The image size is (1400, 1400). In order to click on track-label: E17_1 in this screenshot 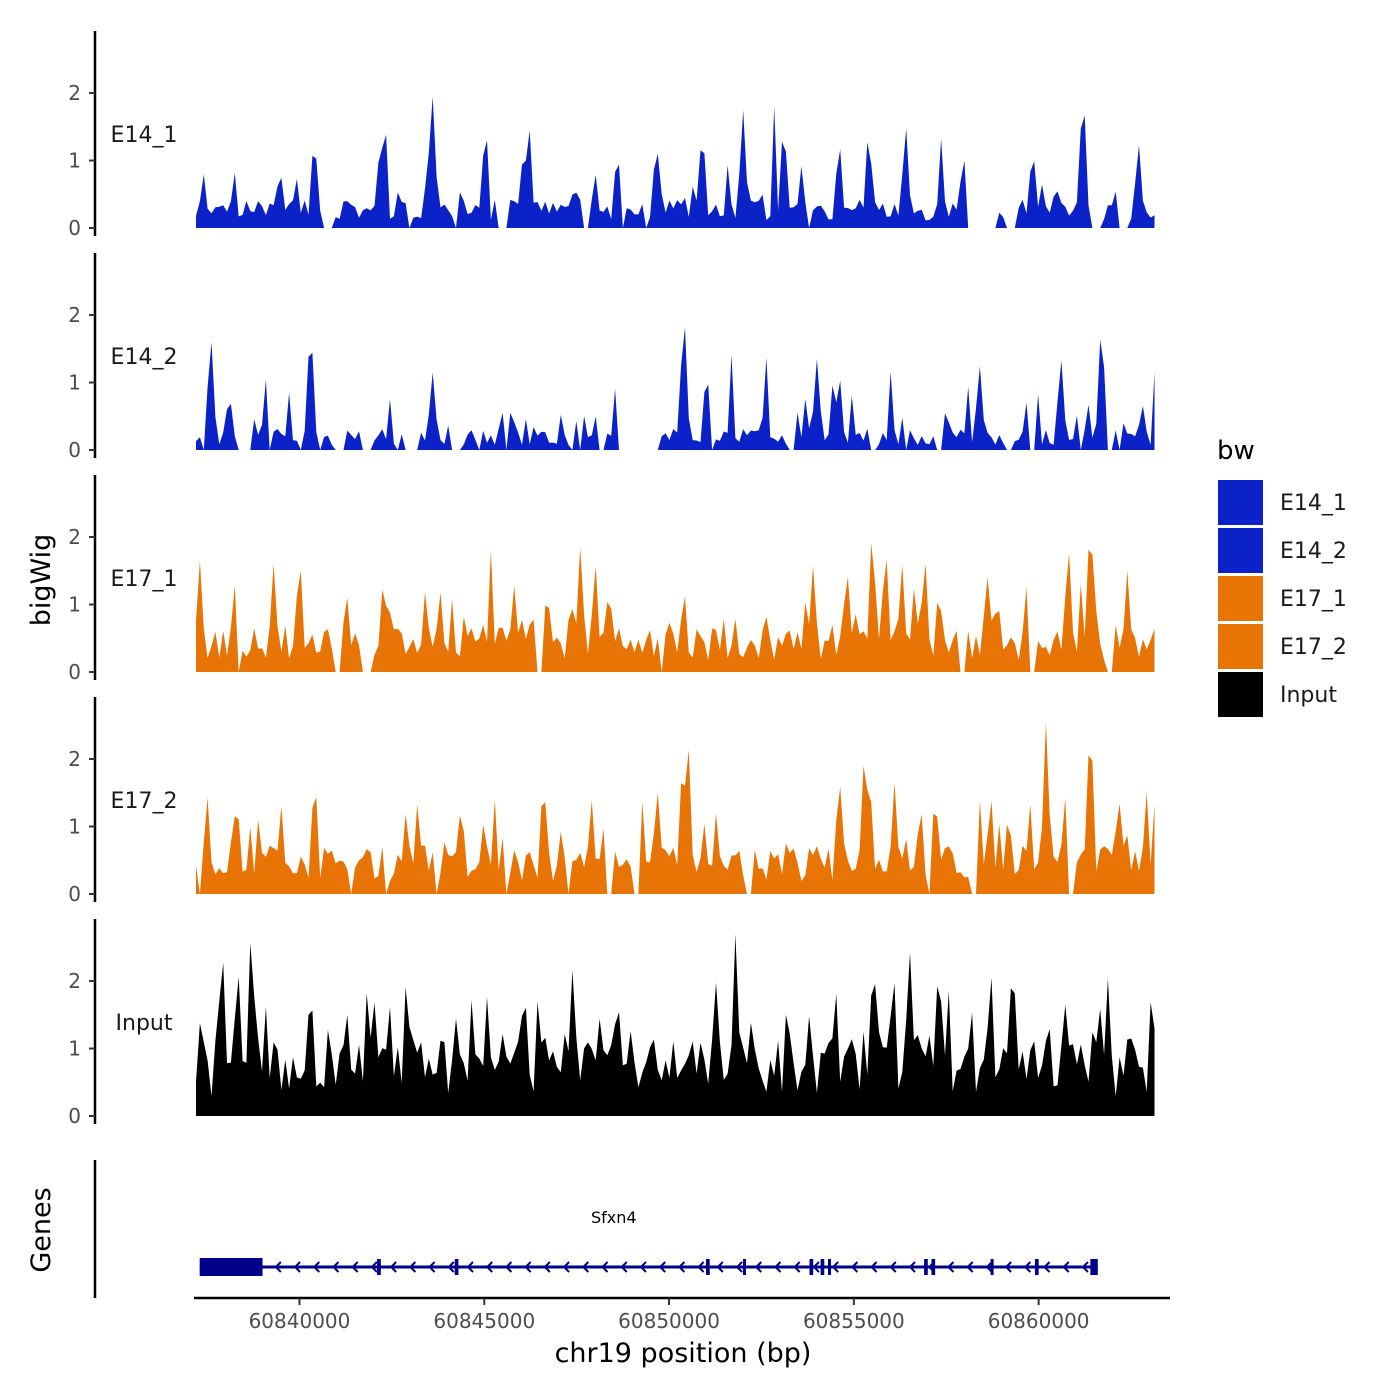, I will do `click(144, 579)`.